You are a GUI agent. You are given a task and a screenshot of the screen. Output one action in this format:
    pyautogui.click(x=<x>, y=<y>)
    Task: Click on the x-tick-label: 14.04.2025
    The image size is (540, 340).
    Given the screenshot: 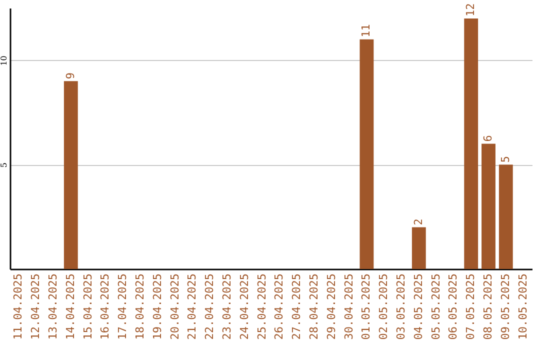 What is the action you would take?
    pyautogui.click(x=70, y=307)
    